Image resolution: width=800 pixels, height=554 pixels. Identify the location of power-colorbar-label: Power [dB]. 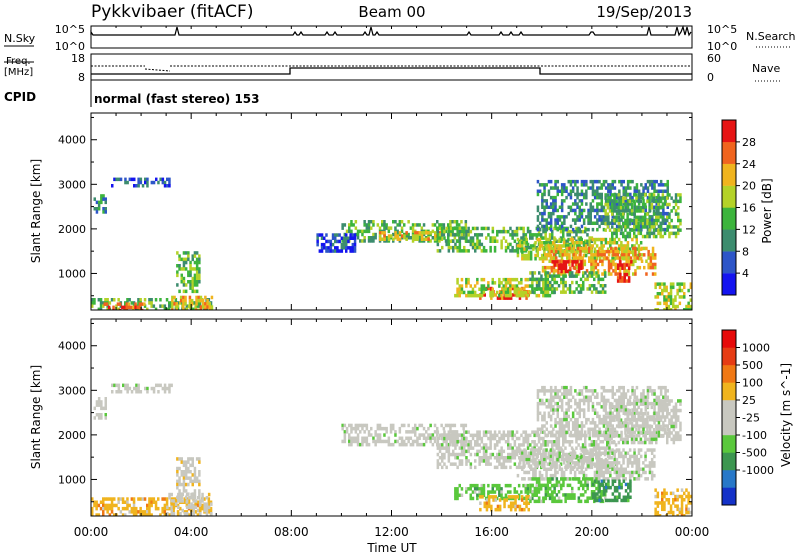
(767, 210).